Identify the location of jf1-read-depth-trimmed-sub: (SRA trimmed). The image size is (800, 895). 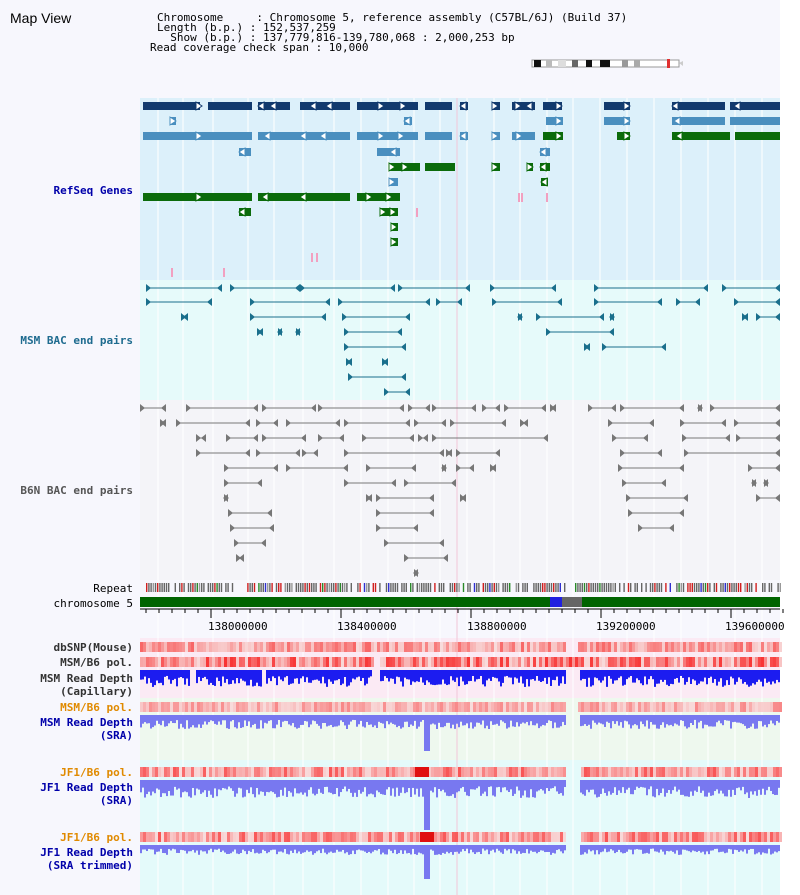
(89, 865).